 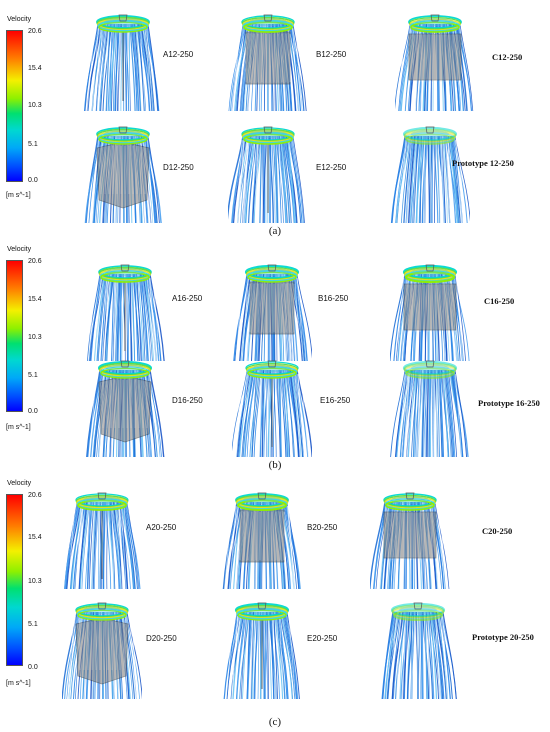 What do you see at coordinates (138, 58) in the screenshot?
I see `sim-image-A12` at bounding box center [138, 58].